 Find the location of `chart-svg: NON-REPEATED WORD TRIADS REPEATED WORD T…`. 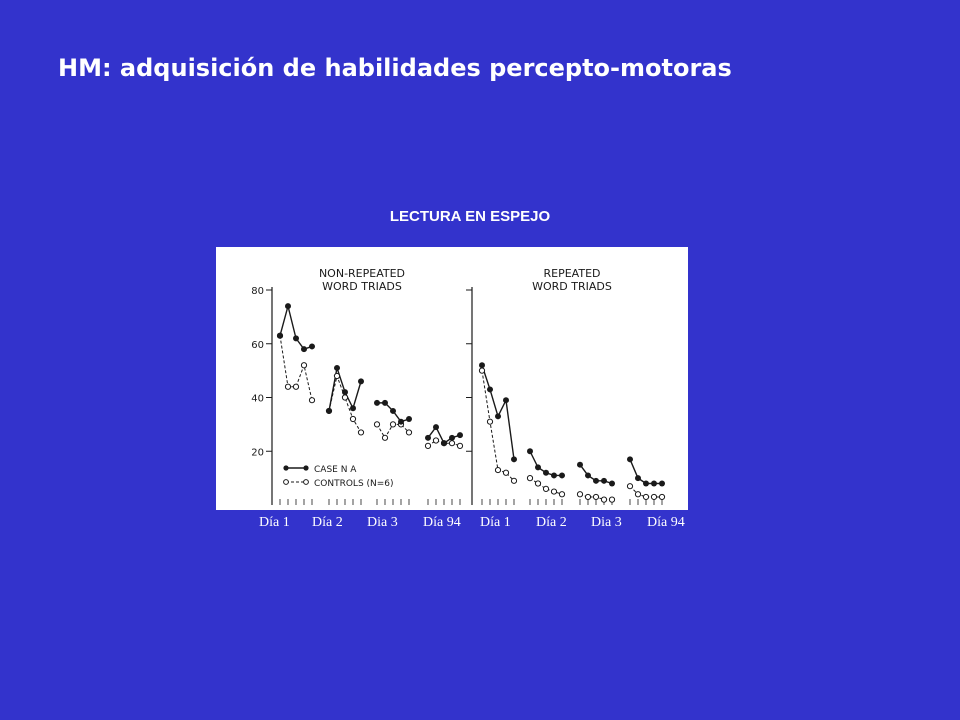

chart-svg: NON-REPEATED WORD TRIADS REPEATED WORD T… is located at coordinates (458, 386).